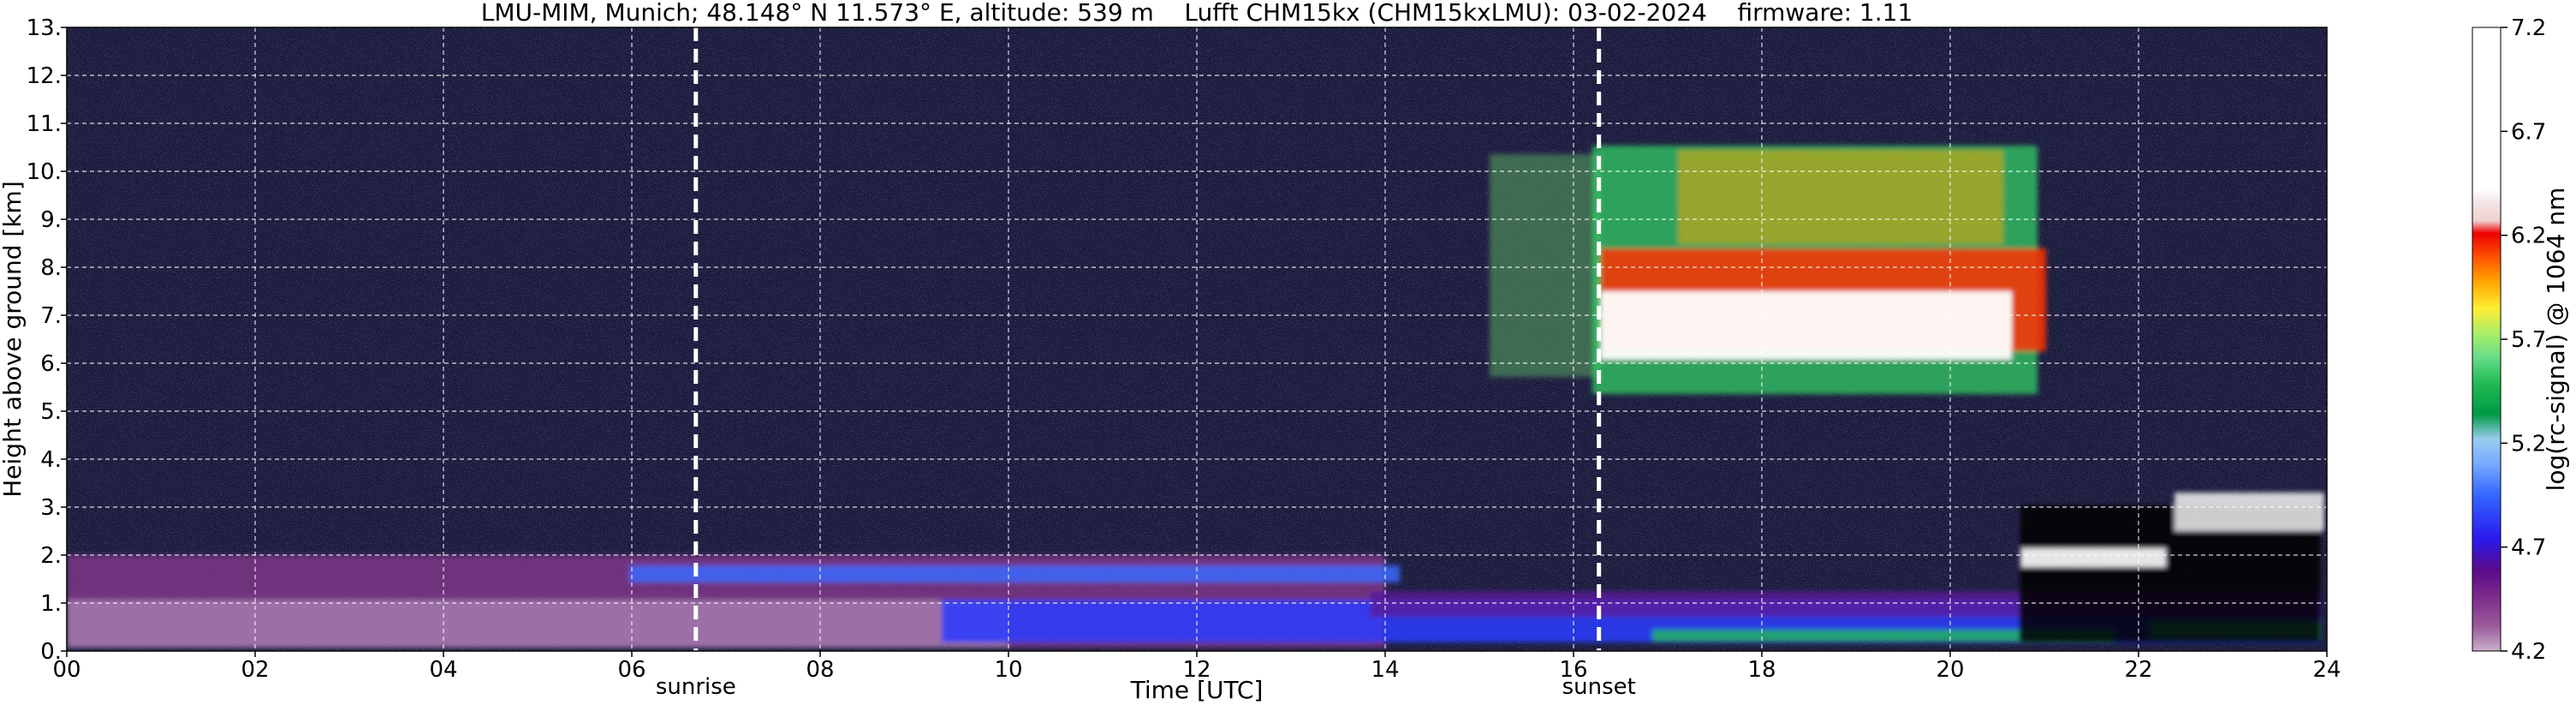 Image resolution: width=2576 pixels, height=711 pixels. Describe the element at coordinates (44, 172) in the screenshot. I see `y-tick-label: 10.` at that location.